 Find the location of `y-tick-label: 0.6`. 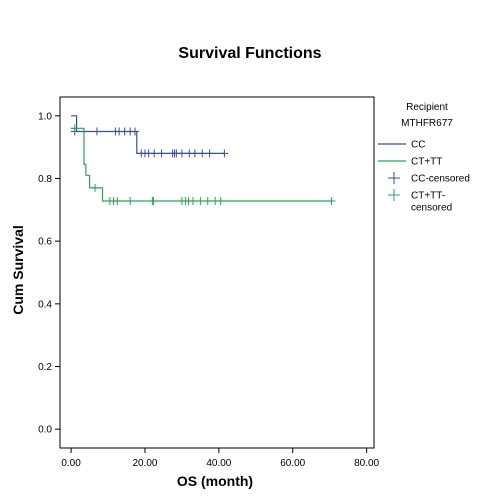

y-tick-label: 0.6 is located at coordinates (45, 242).